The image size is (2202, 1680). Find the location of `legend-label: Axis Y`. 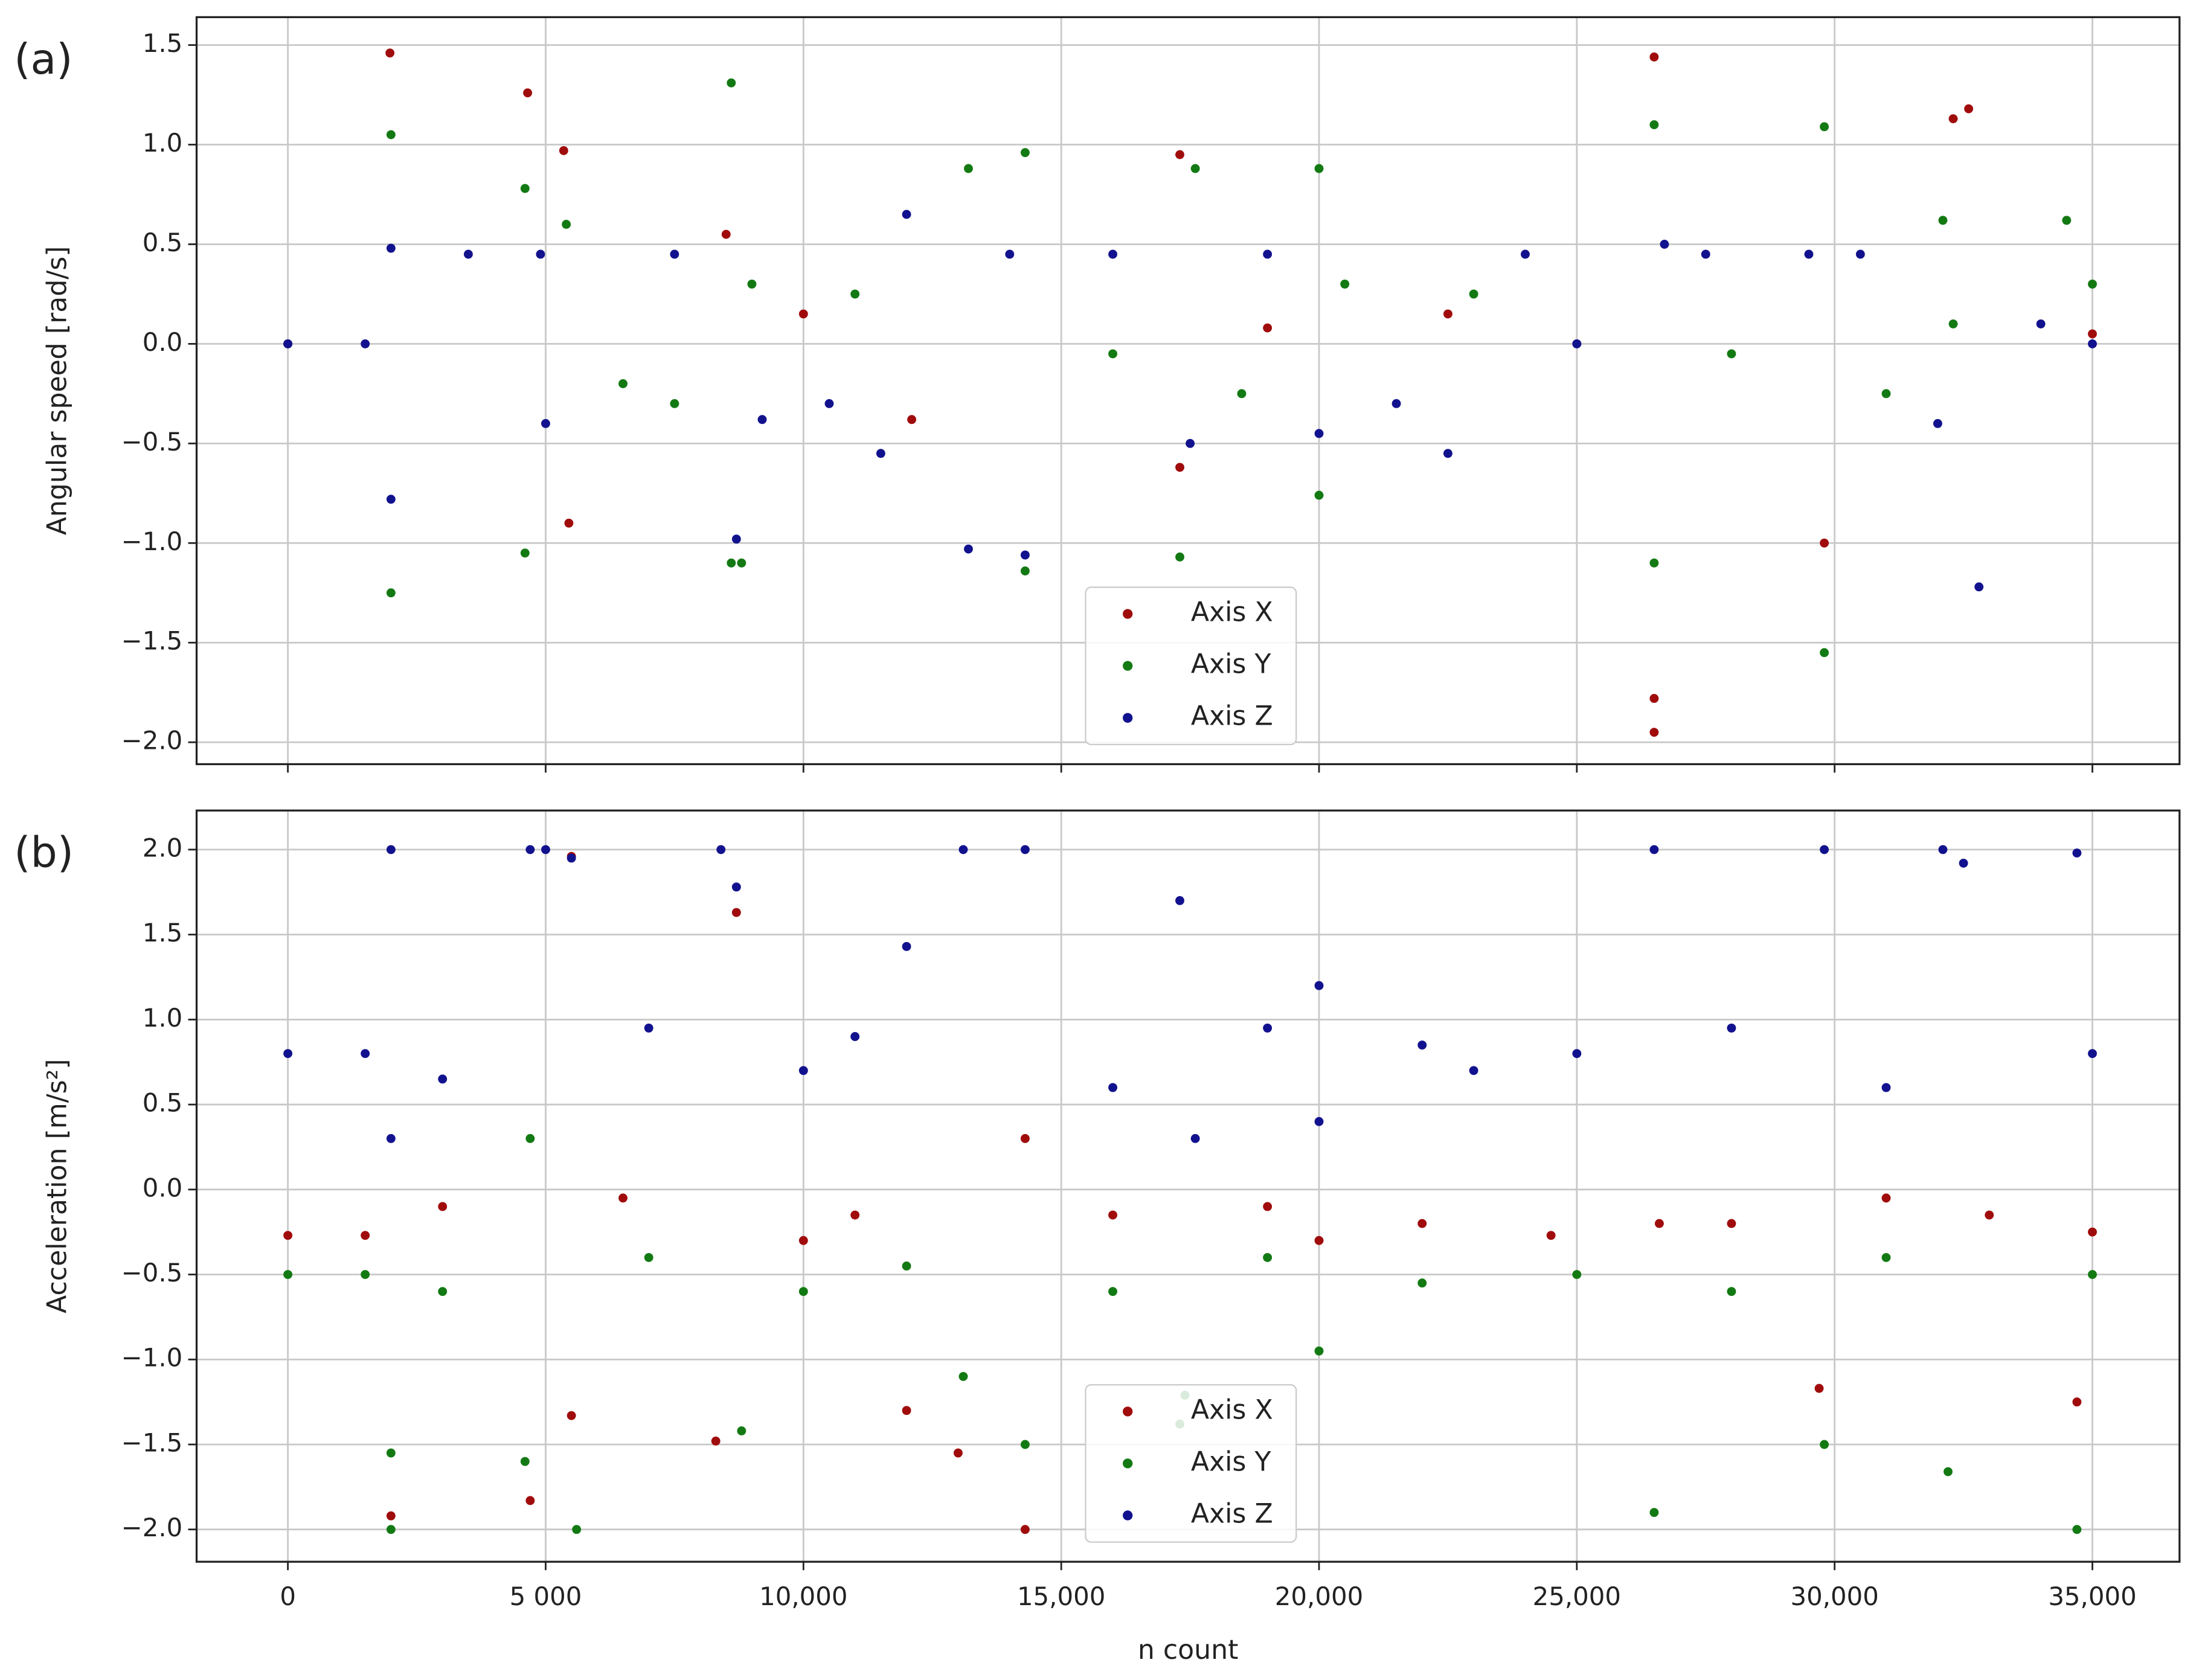

legend-label: Axis Y is located at coordinates (1231, 1461).